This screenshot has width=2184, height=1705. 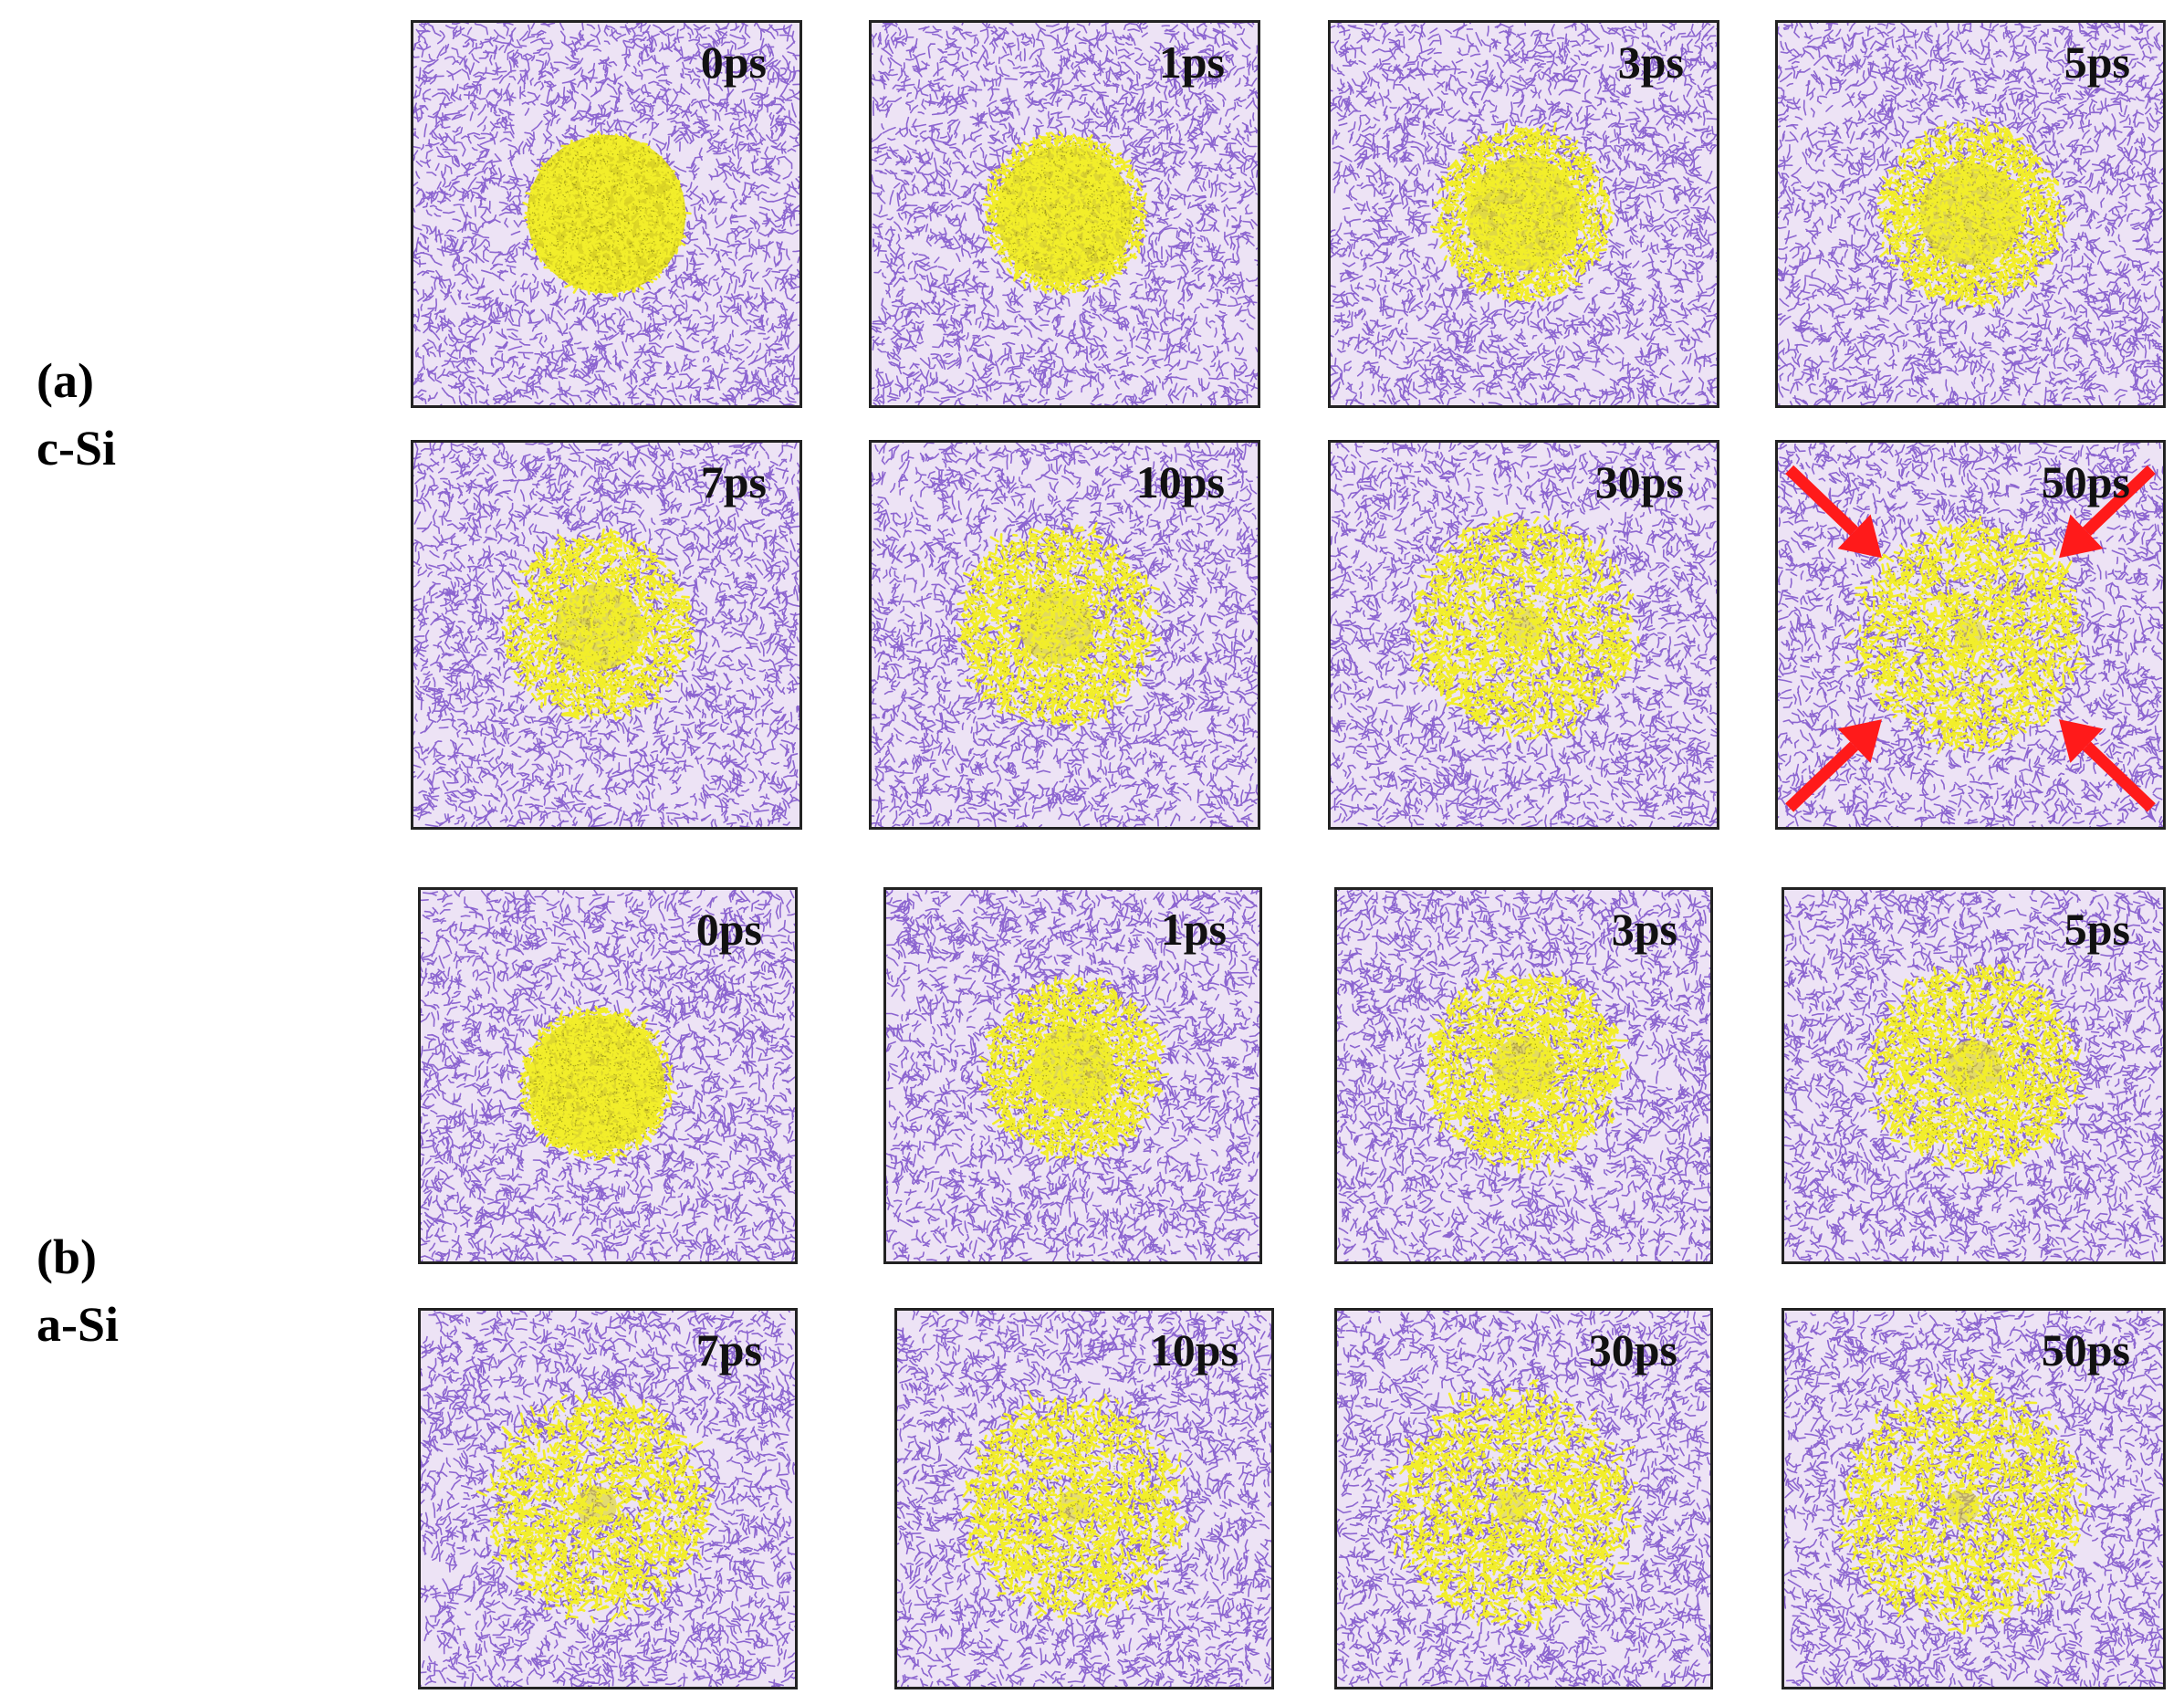 I want to click on snapshot-panel-asi-5ps: 5ps, so click(x=1974, y=1076).